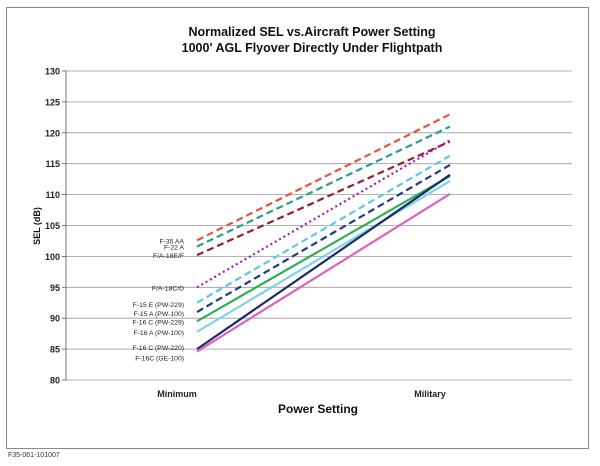  Describe the element at coordinates (177, 394) in the screenshot. I see `x-tick-label: Minimum` at that location.